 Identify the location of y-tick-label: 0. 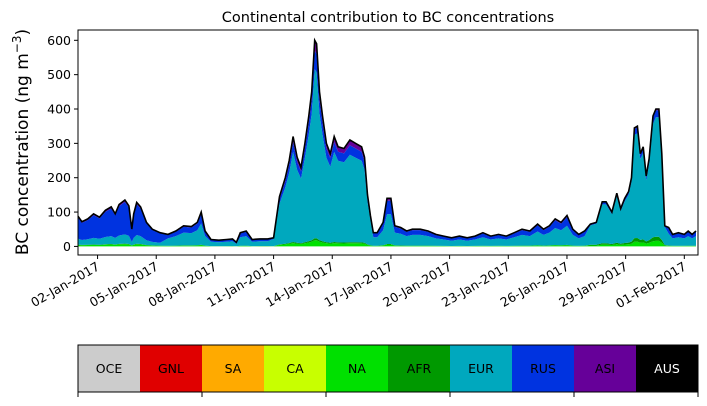
(67, 246).